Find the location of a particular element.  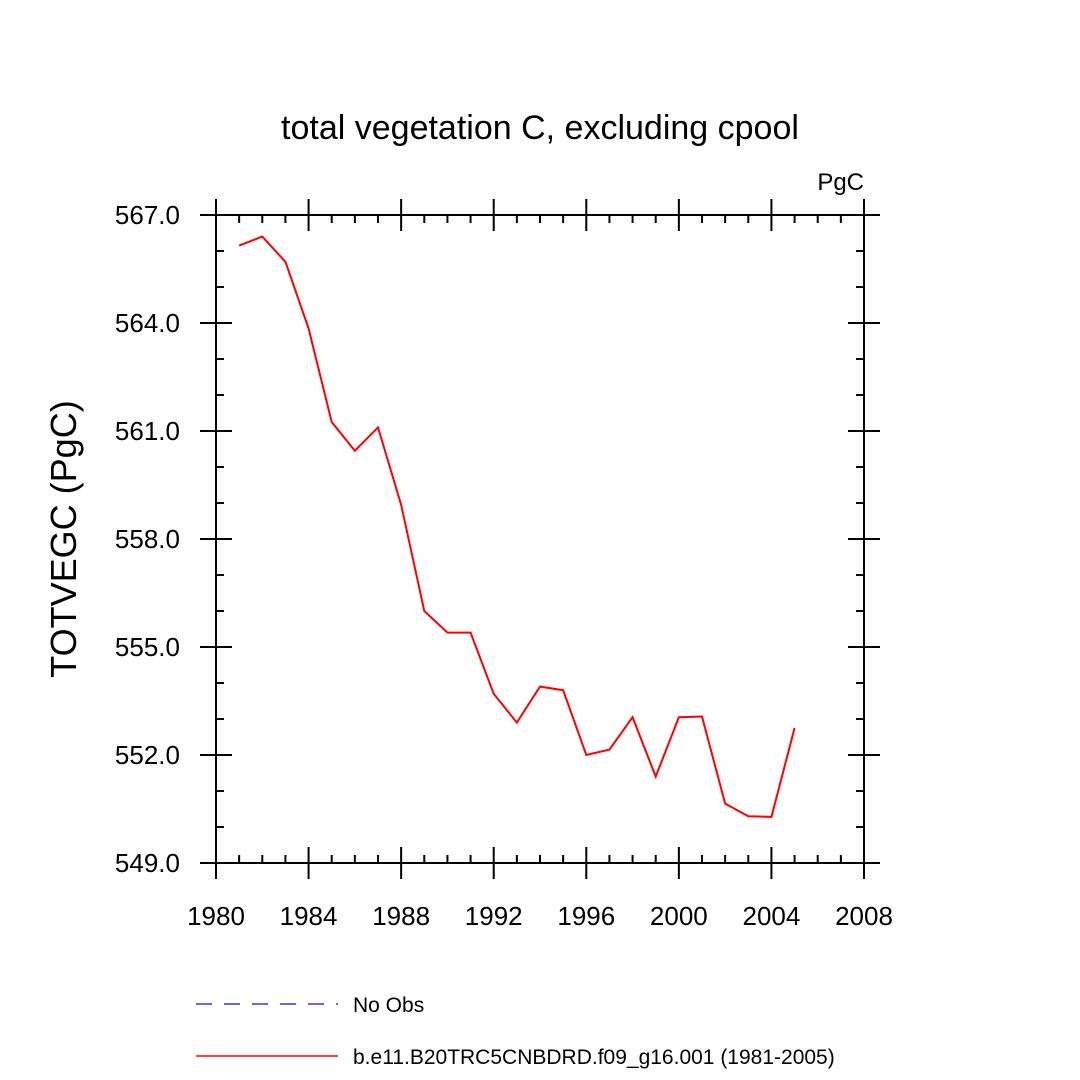

y-tick-label: 561.0 is located at coordinates (147, 431).